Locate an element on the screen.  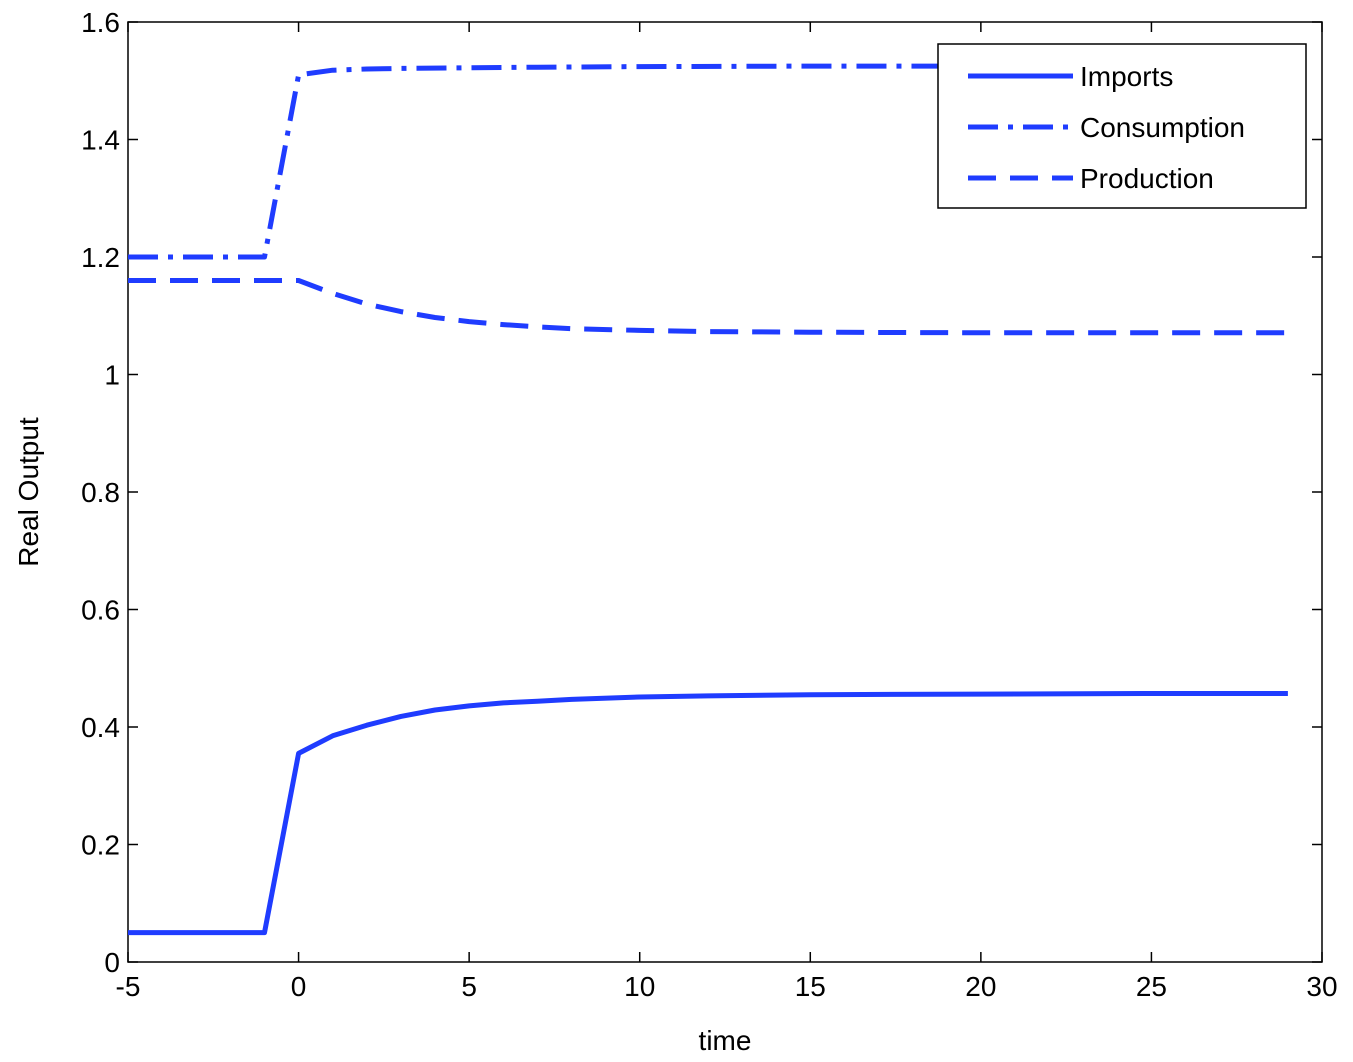
x-tick-label: 20 is located at coordinates (980, 986).